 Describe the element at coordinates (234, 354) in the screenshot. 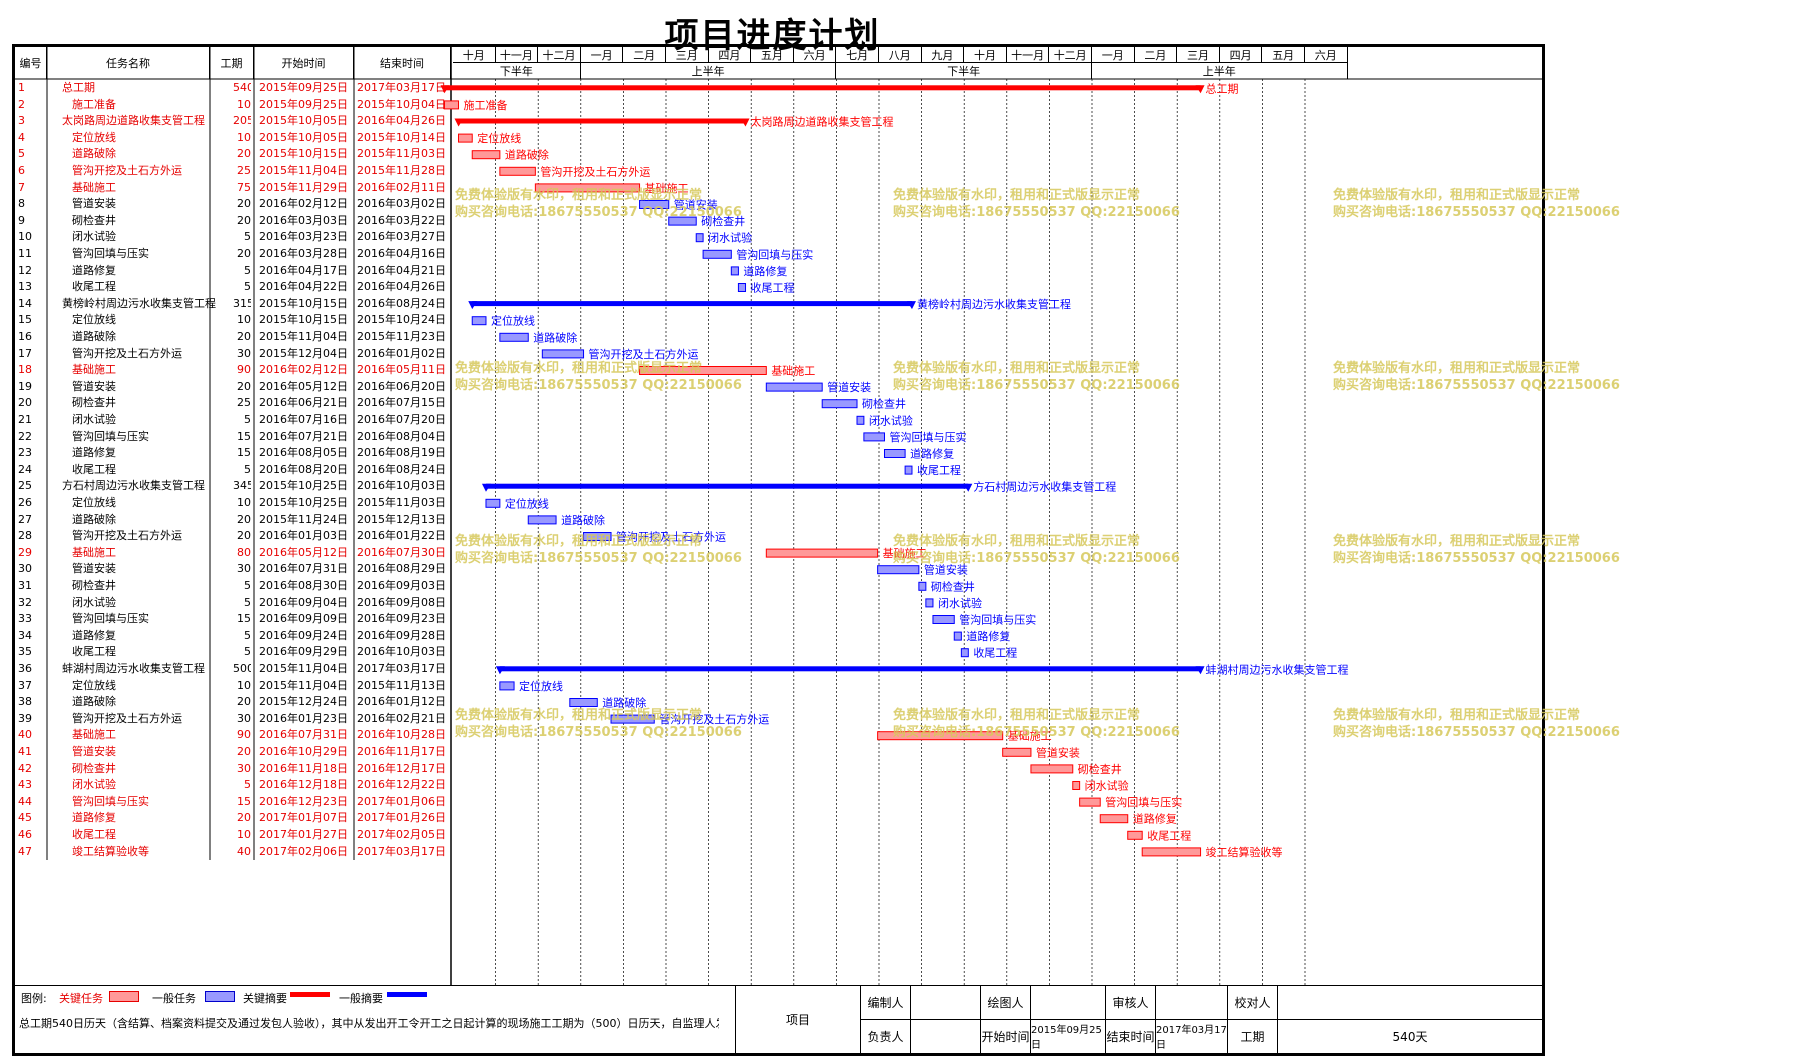

I see `table-row: 17 管沟开挖及土石方外运 30 2015年12月04日 2016年01月02日` at that location.